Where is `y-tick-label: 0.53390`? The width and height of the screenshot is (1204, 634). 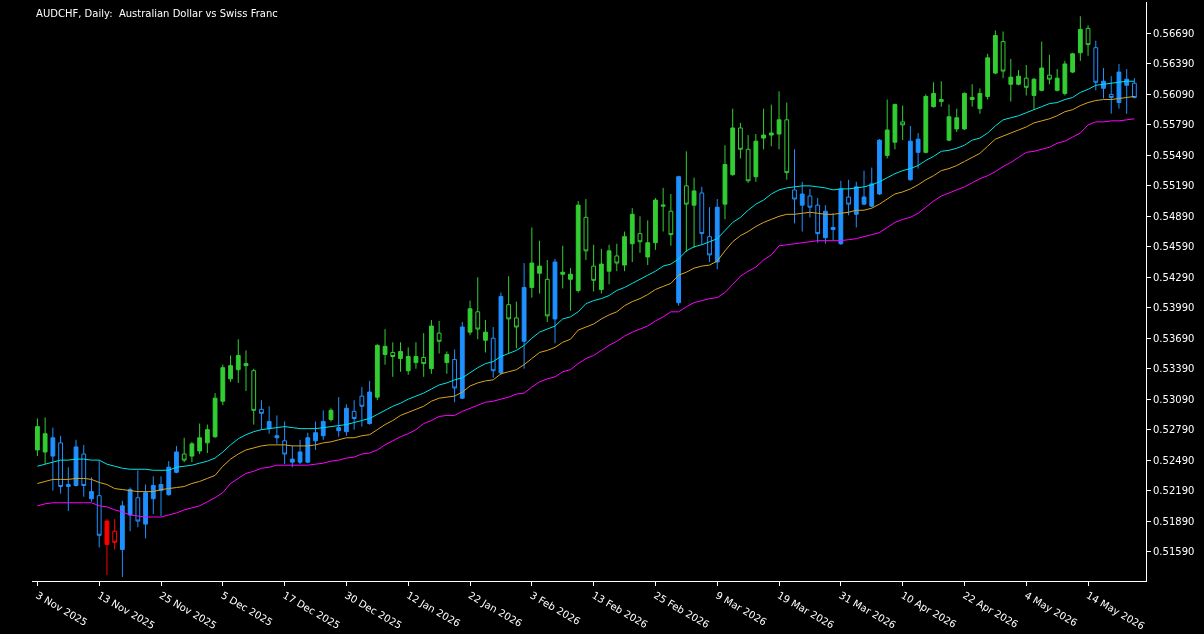
y-tick-label: 0.53390 is located at coordinates (1174, 369).